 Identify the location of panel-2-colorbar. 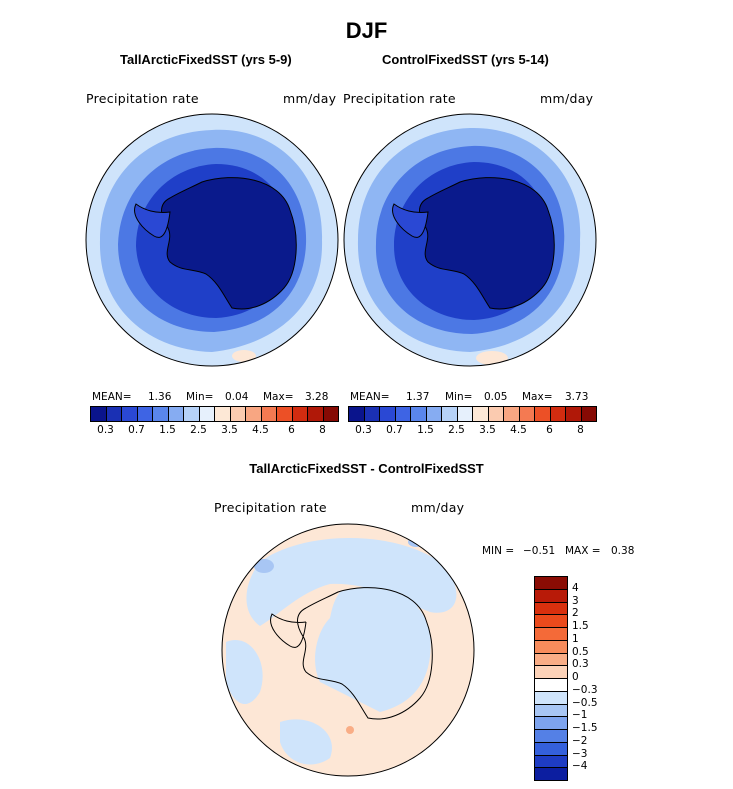
(472, 414).